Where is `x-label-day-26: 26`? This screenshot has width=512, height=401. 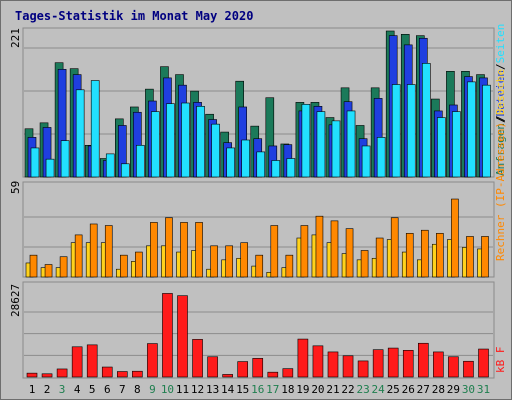 x-label-day-26: 26 is located at coordinates (408, 389).